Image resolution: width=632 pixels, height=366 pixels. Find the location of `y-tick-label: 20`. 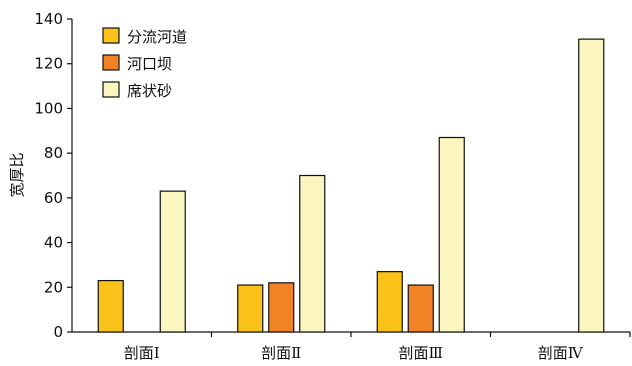

y-tick-label: 20 is located at coordinates (53, 287).